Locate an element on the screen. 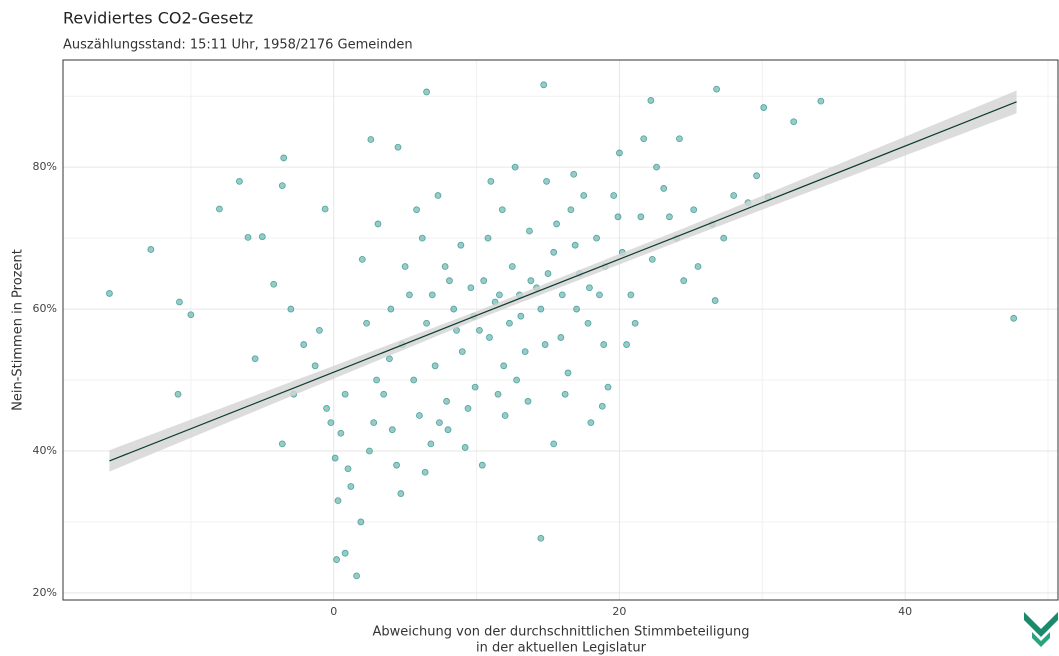  x-axis-label: in der aktuellen Legislatur is located at coordinates (561, 648).